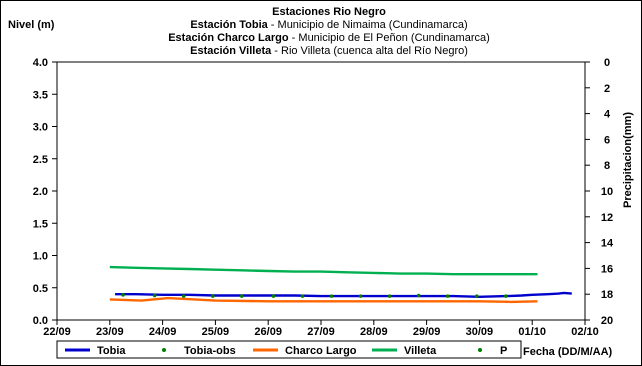 The image size is (642, 366). I want to click on x-tick-label: 28/09, so click(374, 332).